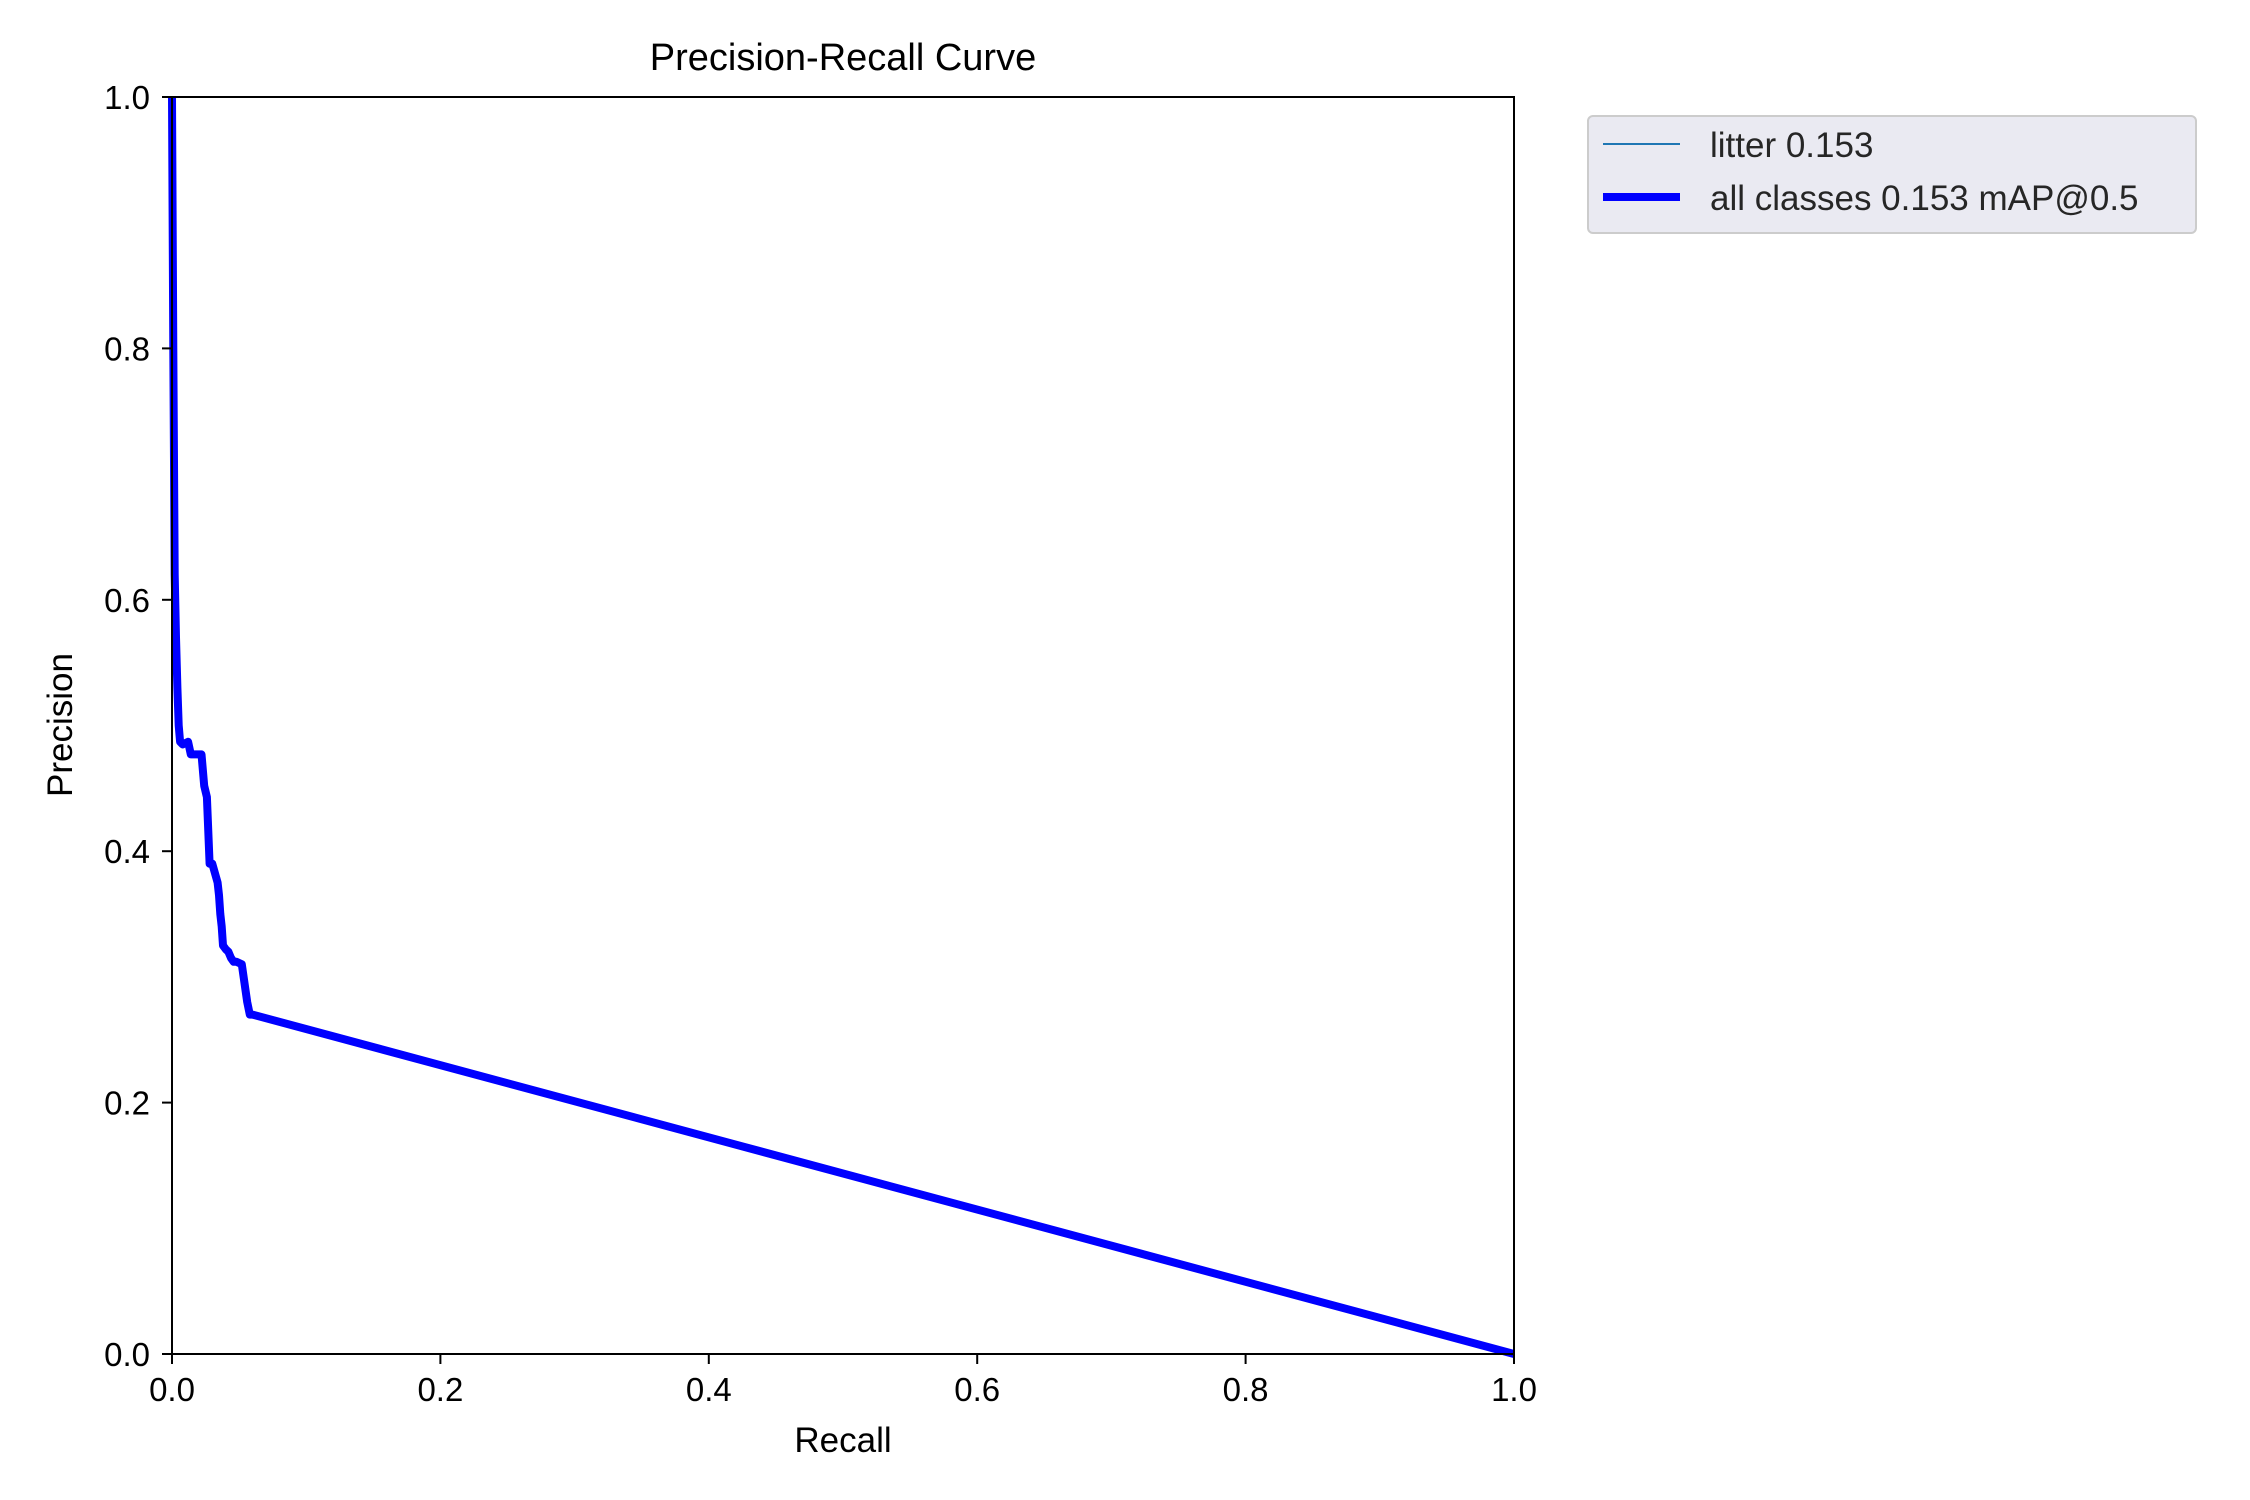 The image size is (2250, 1500). Describe the element at coordinates (127, 600) in the screenshot. I see `y-tick-label: 0.6` at that location.